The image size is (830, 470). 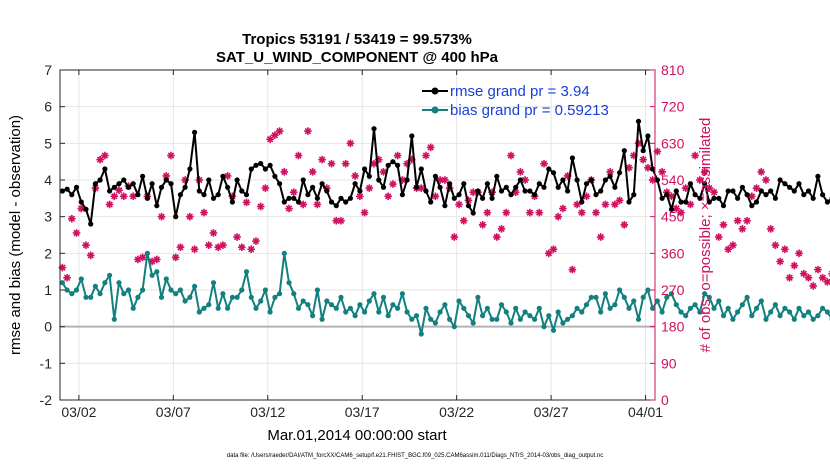 What do you see at coordinates (267, 412) in the screenshot?
I see `x-tick-label: 03/12` at bounding box center [267, 412].